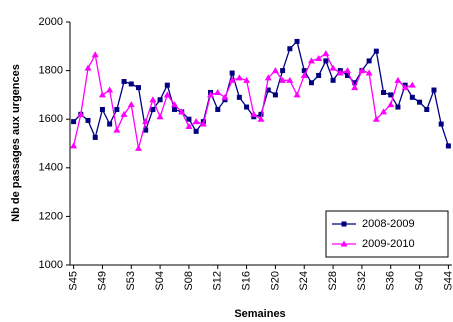 This screenshot has width=453, height=322. I want to click on y-tick-label: 1400, so click(51, 168).